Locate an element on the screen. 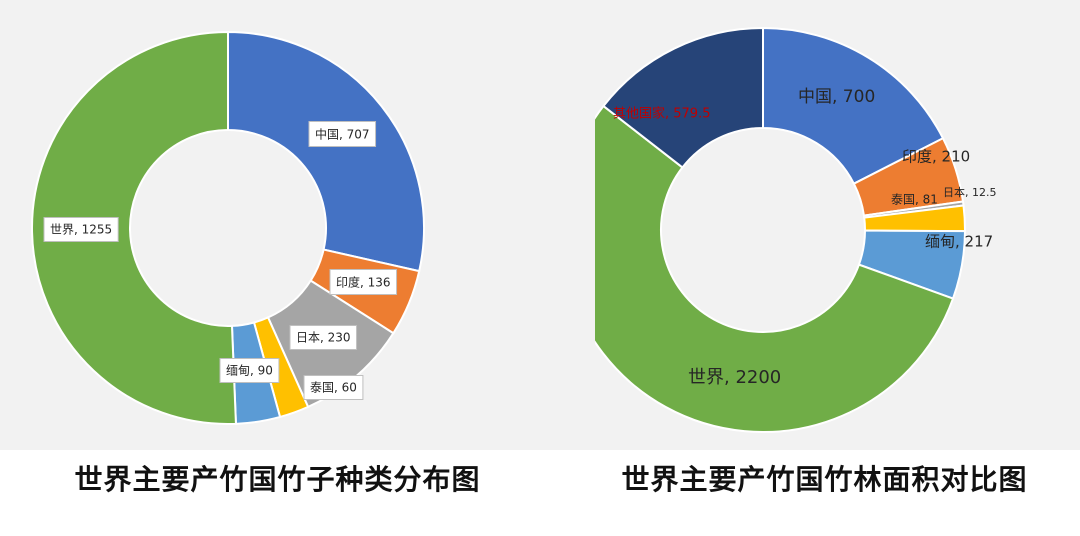 This screenshot has height=536, width=1080. slice-label-3: 泰国, 60 is located at coordinates (333, 387).